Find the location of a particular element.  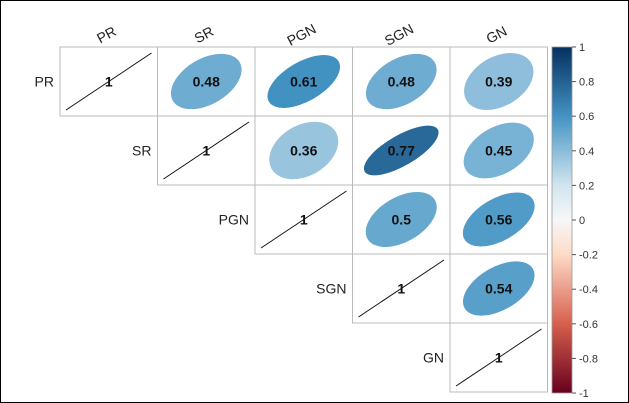

column-label: SR is located at coordinates (204, 34).